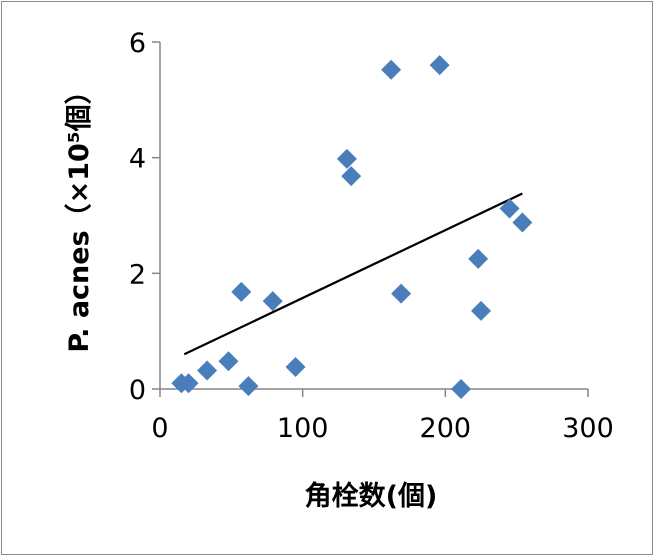 This screenshot has height=558, width=656. What do you see at coordinates (303, 428) in the screenshot?
I see `x-tick-label: 100` at bounding box center [303, 428].